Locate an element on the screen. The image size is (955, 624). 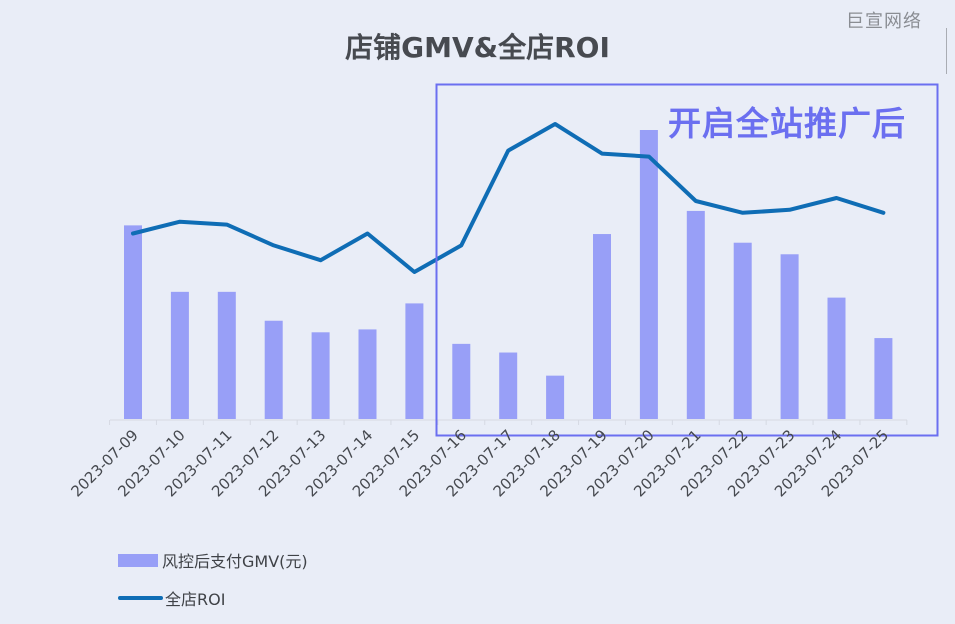
scrollbar is located at coordinates (946, 51).